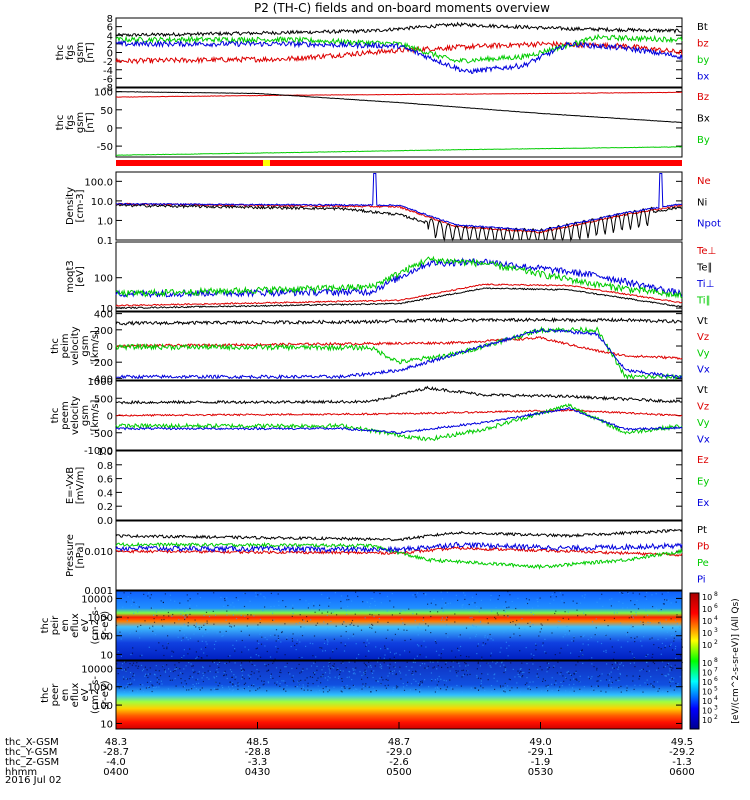 This screenshot has width=750, height=800. Describe the element at coordinates (258, 762) in the screenshot. I see `xaxis-value: -3.3` at that location.